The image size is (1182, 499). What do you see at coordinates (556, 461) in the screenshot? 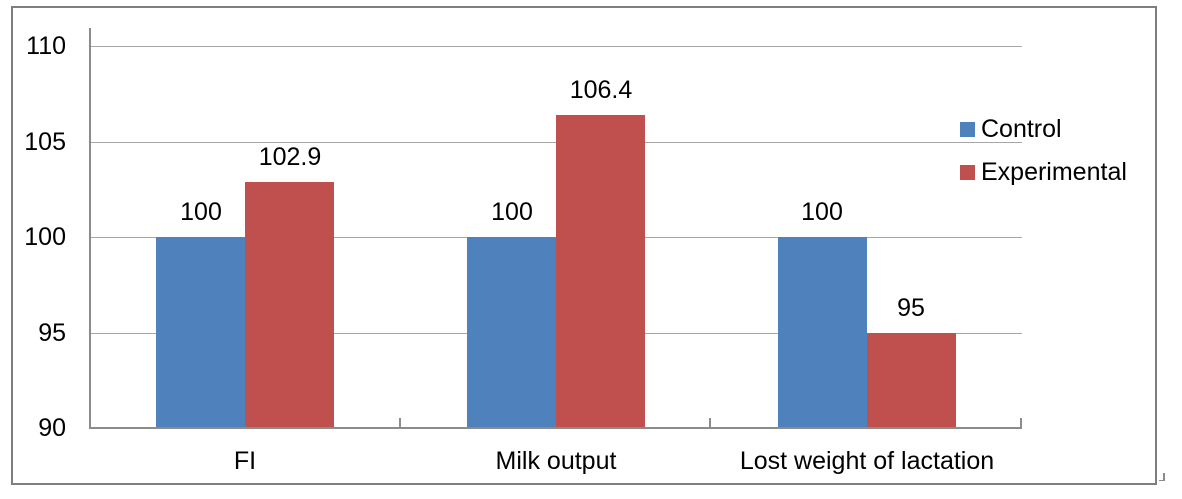
I see `x-axis-category-label: Milk output` at bounding box center [556, 461].